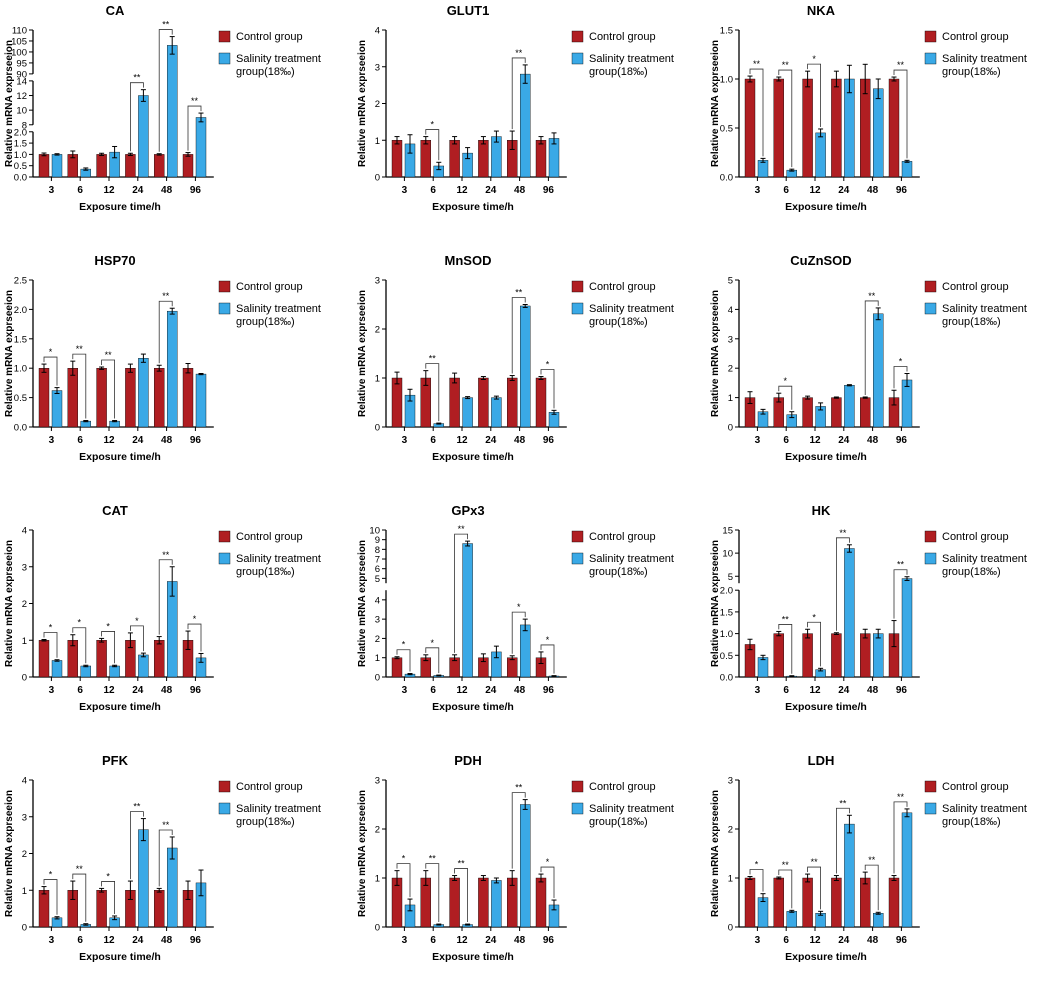  What do you see at coordinates (821, 510) in the screenshot?
I see `chart-title: HK` at bounding box center [821, 510].